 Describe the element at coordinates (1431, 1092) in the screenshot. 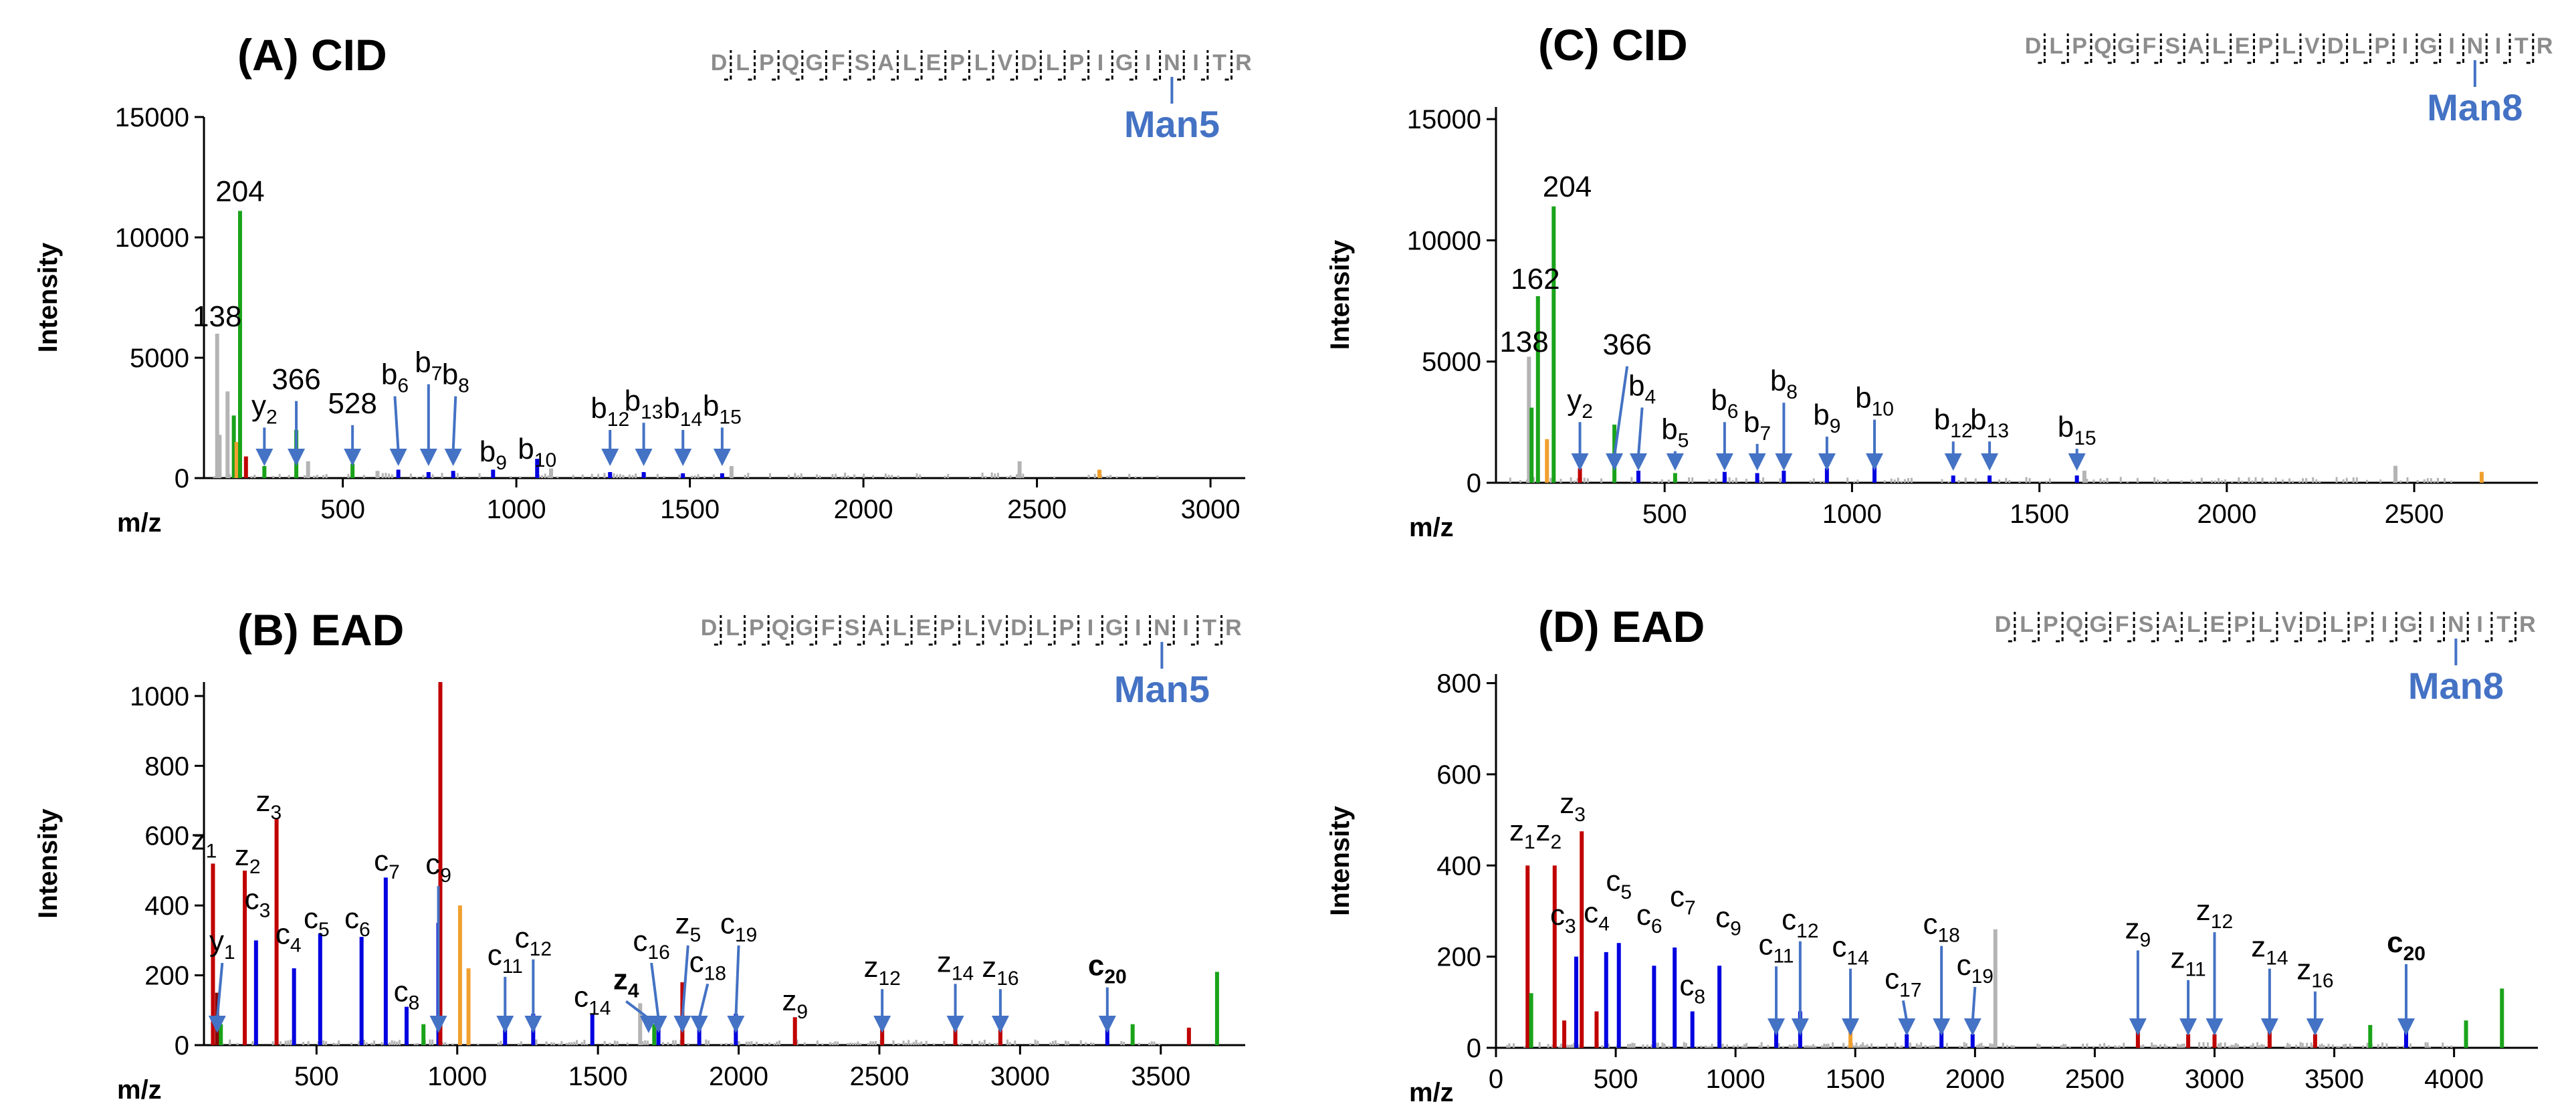

I see `x-axis-label: m/z` at that location.